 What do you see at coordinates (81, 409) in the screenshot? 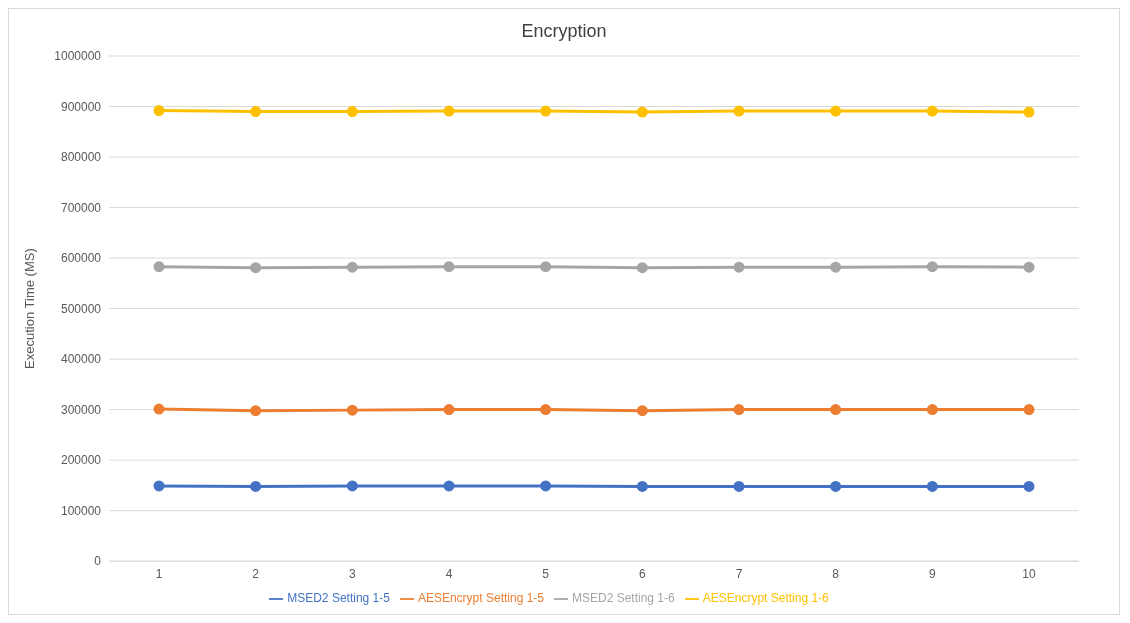
I see `y-tick-label: 300000` at bounding box center [81, 409].